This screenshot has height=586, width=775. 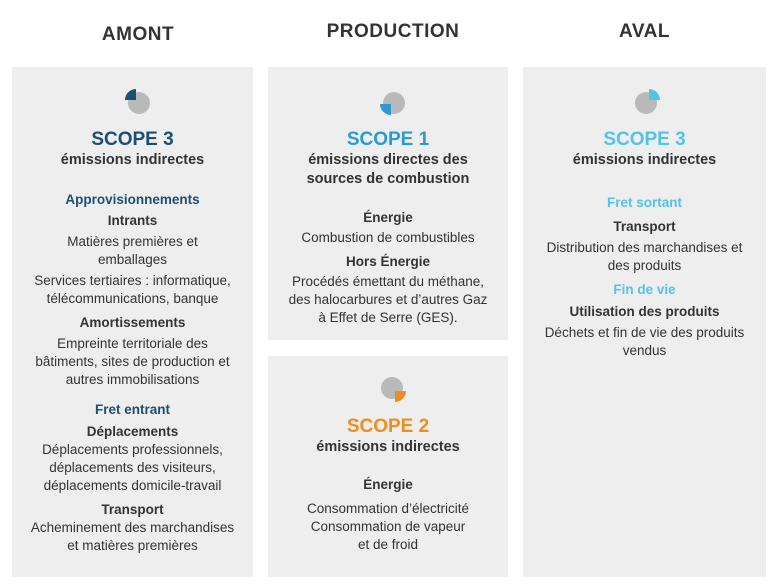 What do you see at coordinates (393, 31) in the screenshot?
I see `column-title-production: PRODUCTION` at bounding box center [393, 31].